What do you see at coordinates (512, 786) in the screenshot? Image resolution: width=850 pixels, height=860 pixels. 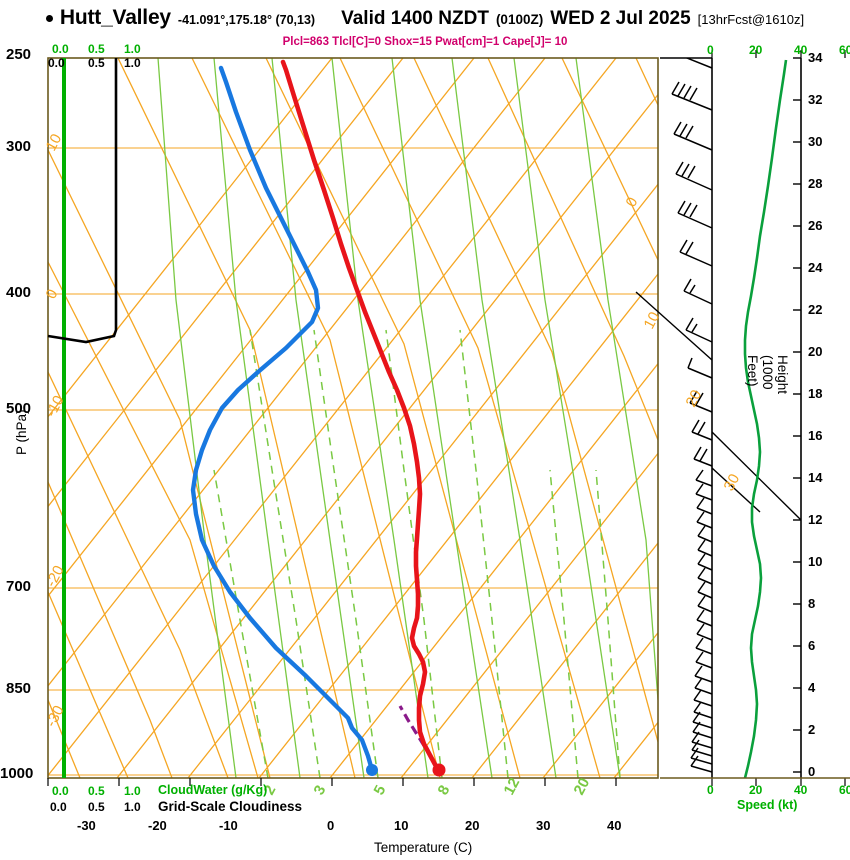 I see `svg-text: 12` at bounding box center [512, 786].